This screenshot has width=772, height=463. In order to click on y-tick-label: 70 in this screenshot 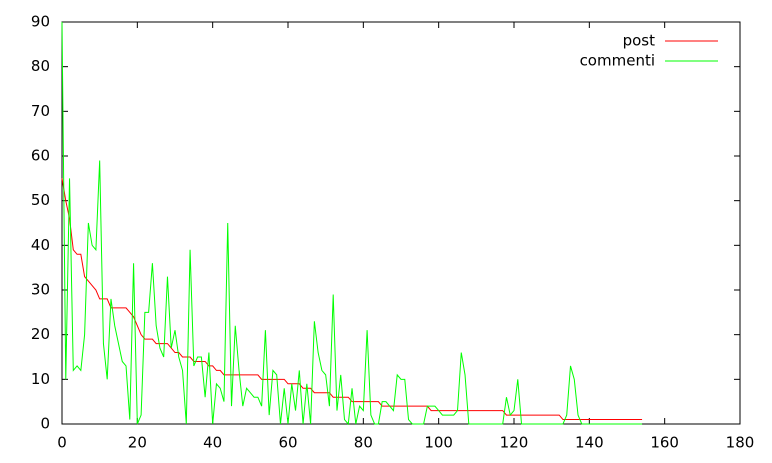, I will do `click(40, 111)`.